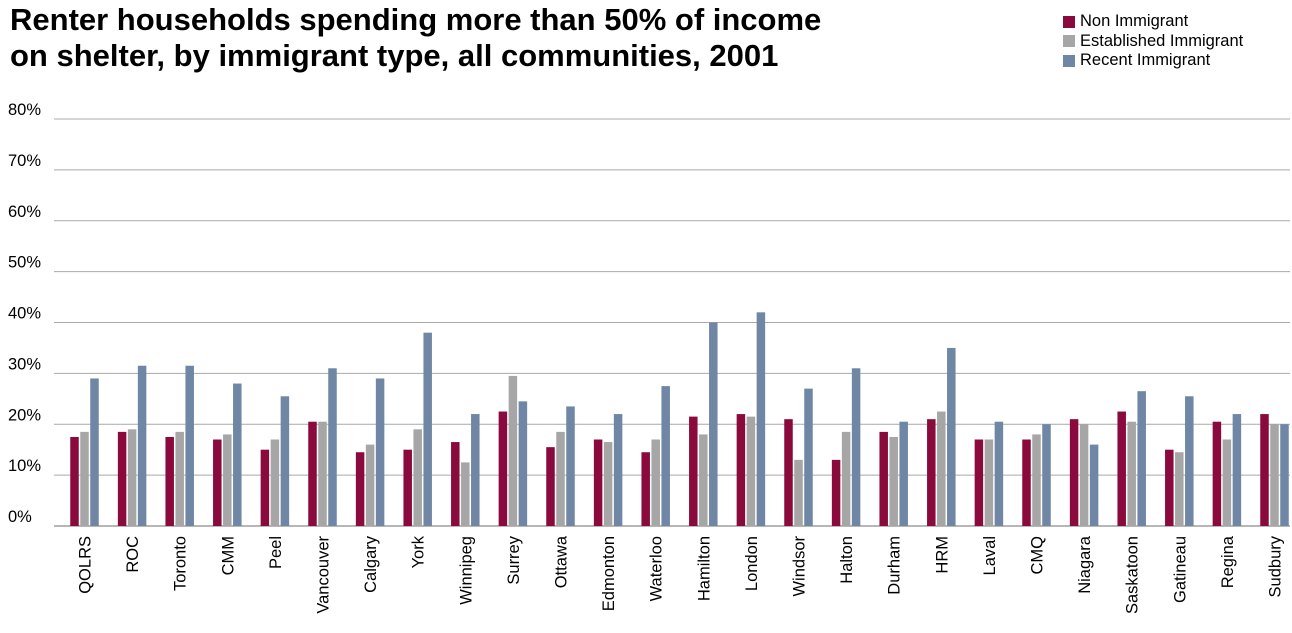 The width and height of the screenshot is (1292, 633). I want to click on bar-peel-recent-immigrant, so click(285, 461).